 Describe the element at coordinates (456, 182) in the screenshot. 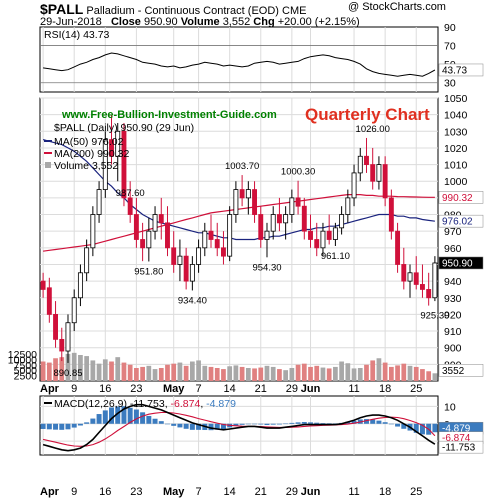

I see `price-tick-label: 1000` at that location.